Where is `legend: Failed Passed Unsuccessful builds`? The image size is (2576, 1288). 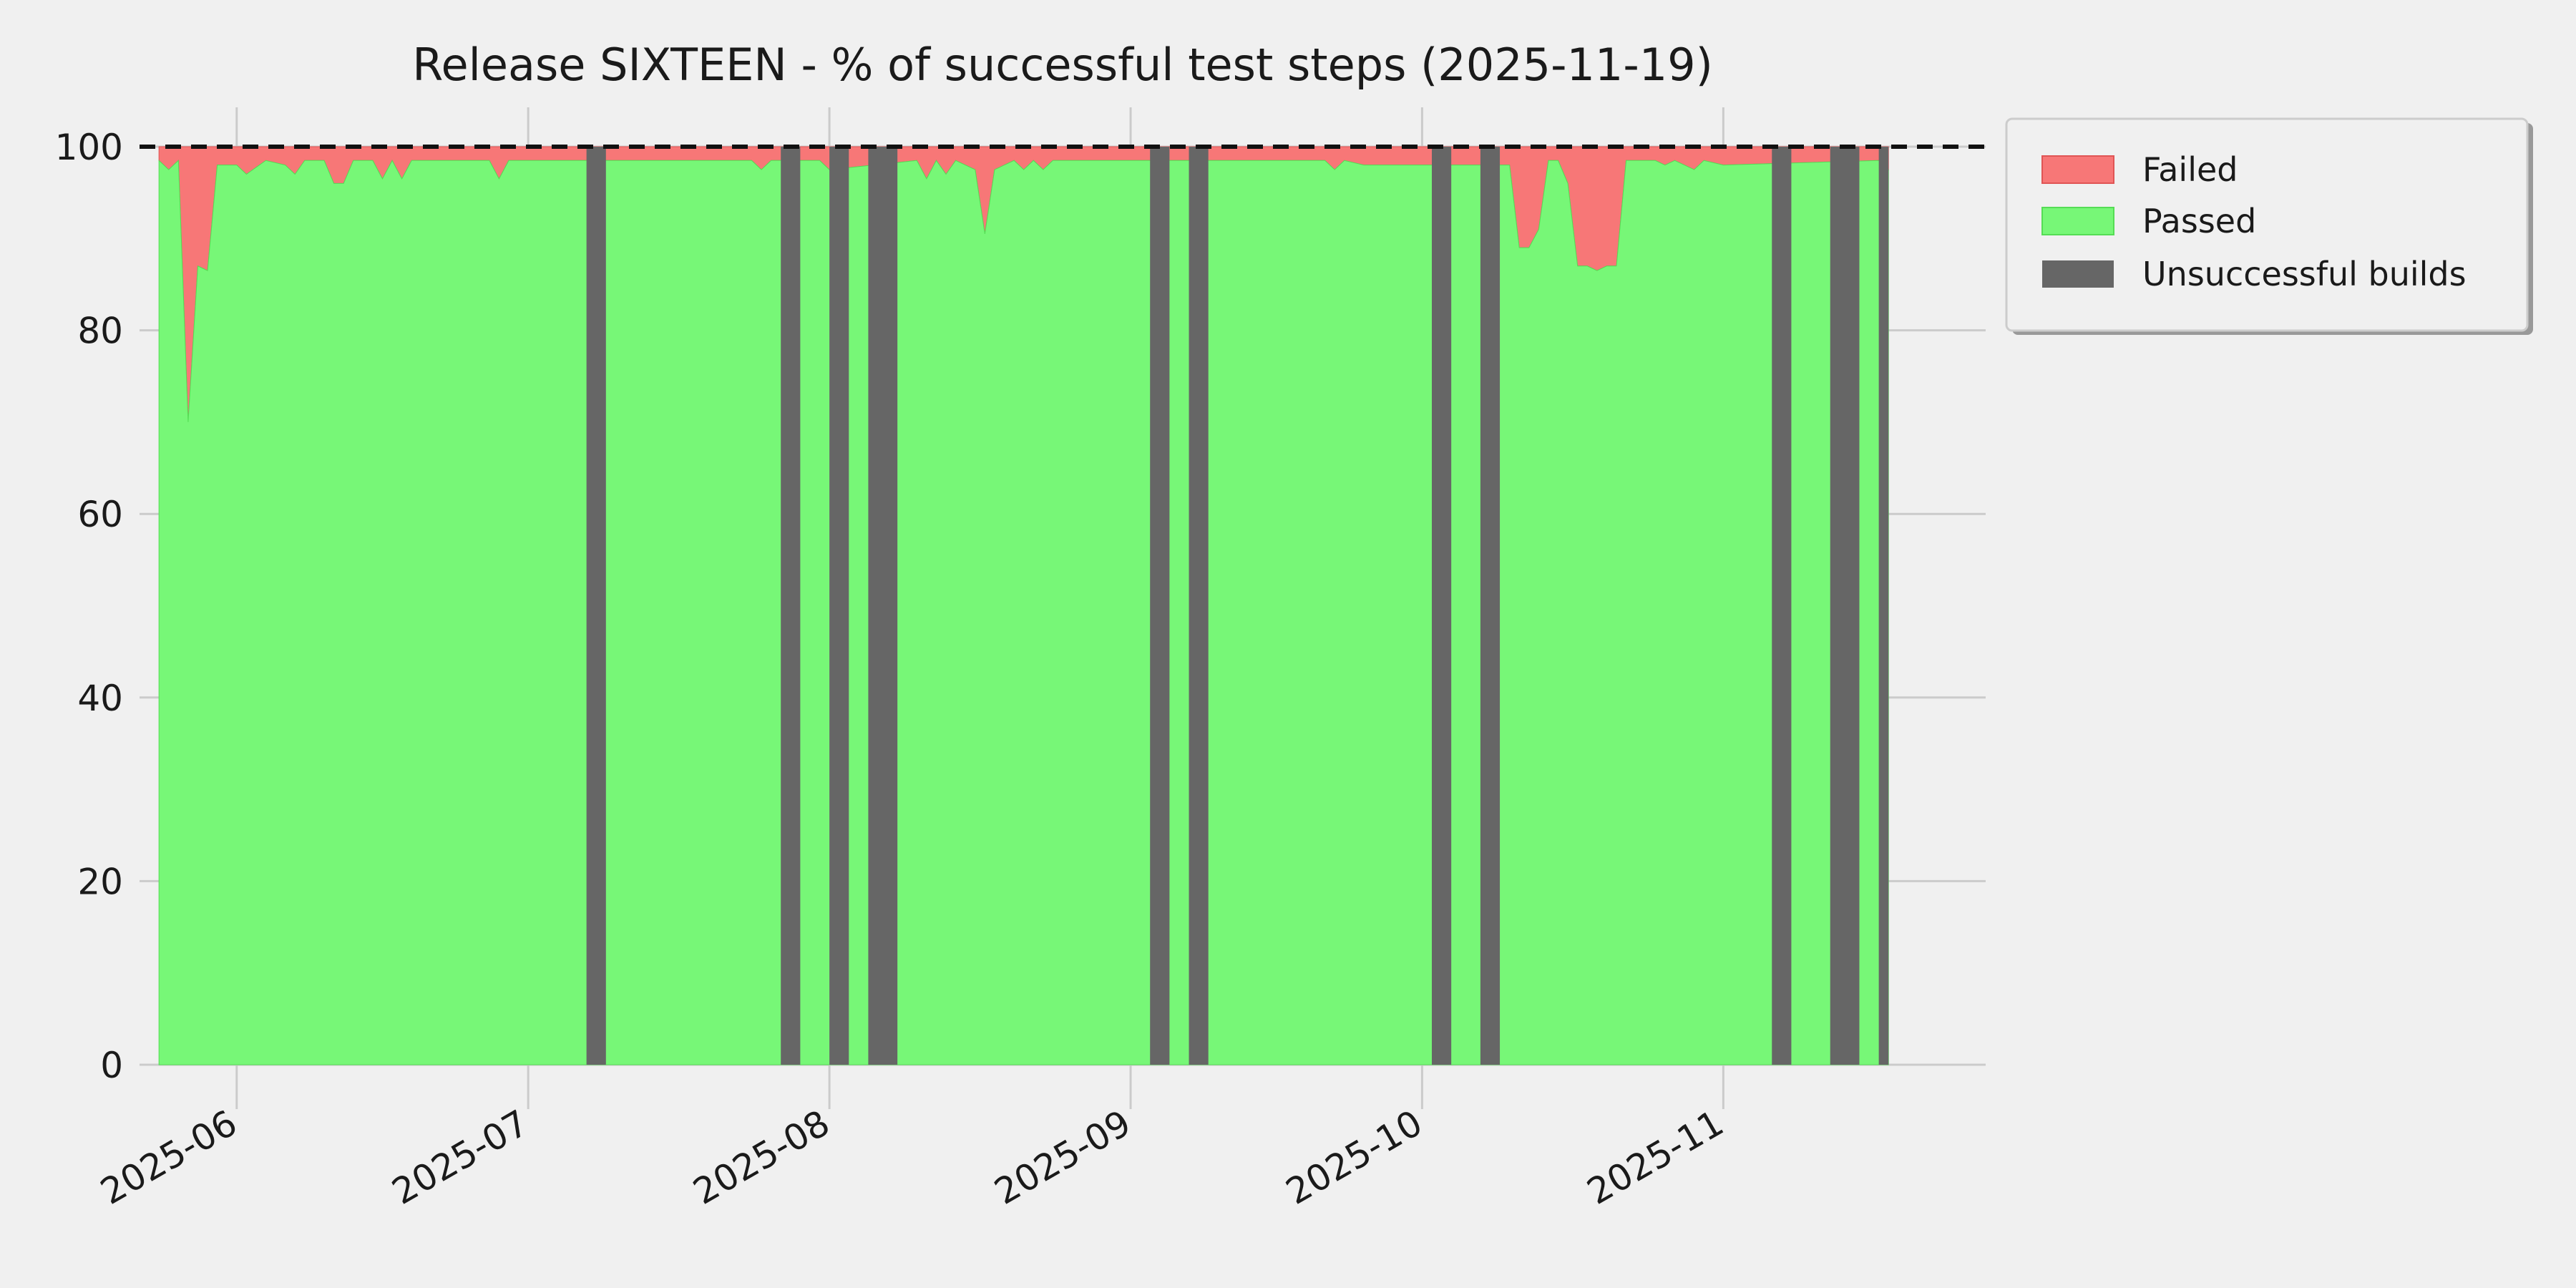
legend: Failed Passed Unsuccessful builds is located at coordinates (2269, 226).